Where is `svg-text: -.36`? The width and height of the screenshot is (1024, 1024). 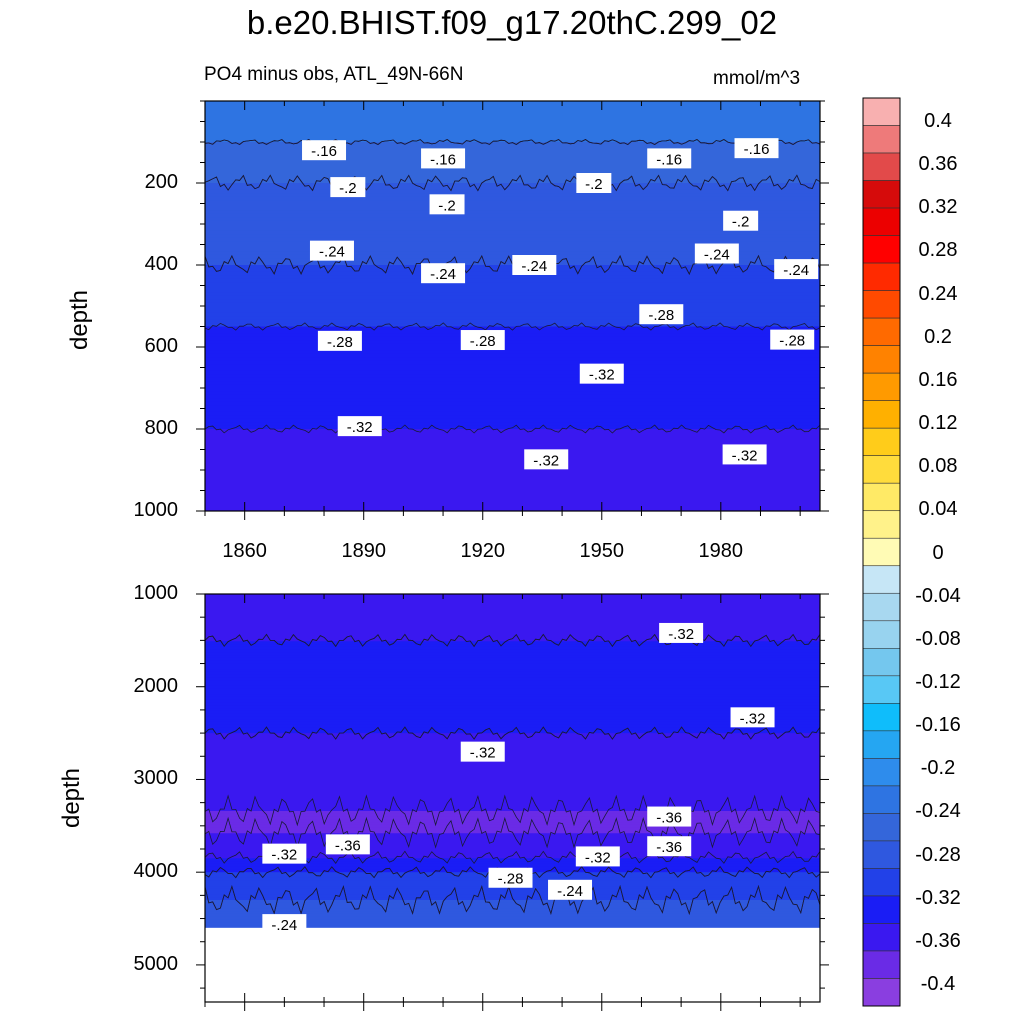 svg-text: -.36 is located at coordinates (669, 847).